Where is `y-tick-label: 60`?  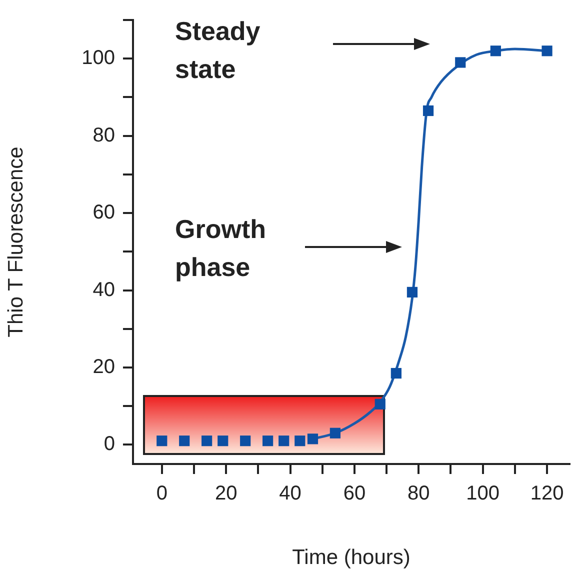
y-tick-label: 60 is located at coordinates (103, 213).